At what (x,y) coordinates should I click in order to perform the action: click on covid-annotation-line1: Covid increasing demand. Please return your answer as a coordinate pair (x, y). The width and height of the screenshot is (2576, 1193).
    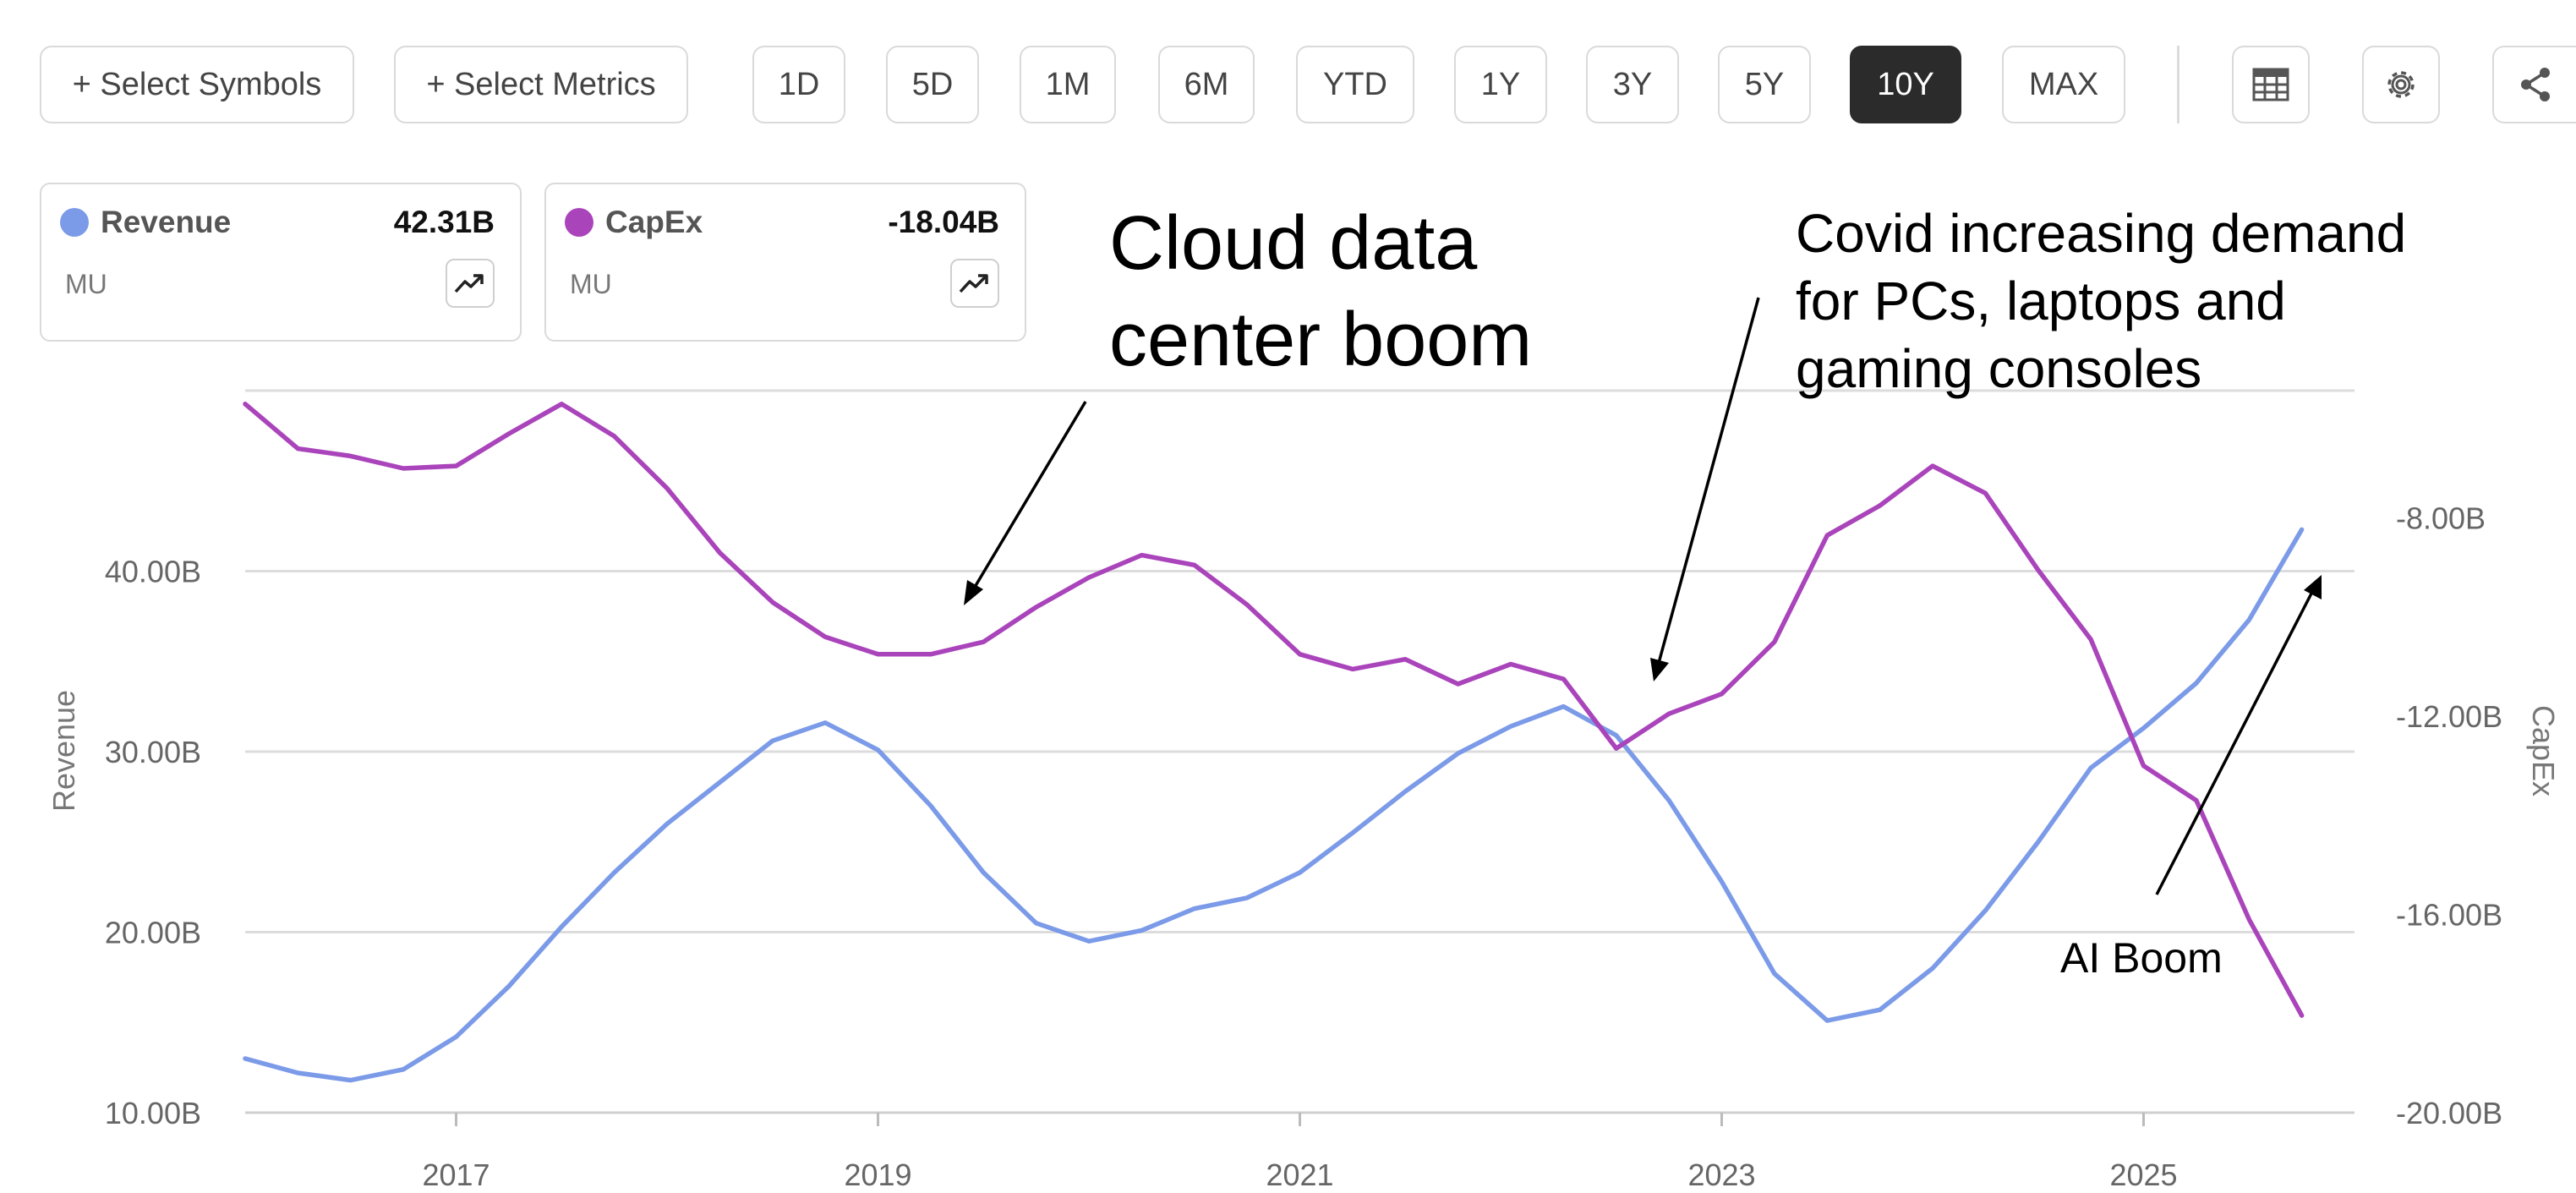
    Looking at the image, I should click on (2101, 233).